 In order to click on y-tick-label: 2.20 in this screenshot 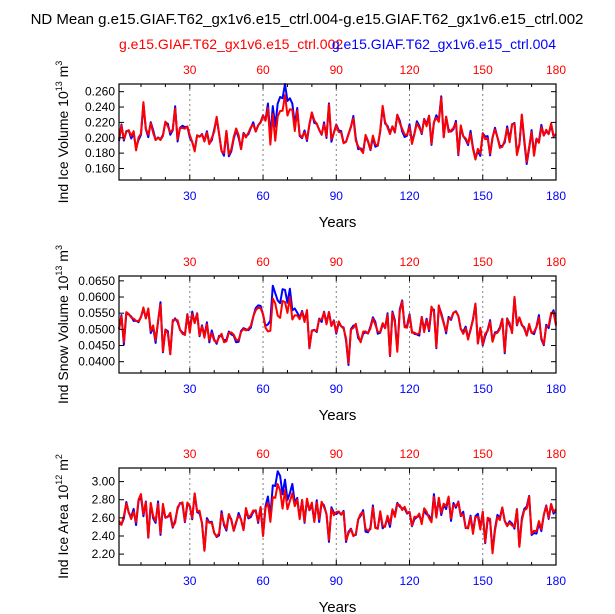, I will do `click(104, 554)`.